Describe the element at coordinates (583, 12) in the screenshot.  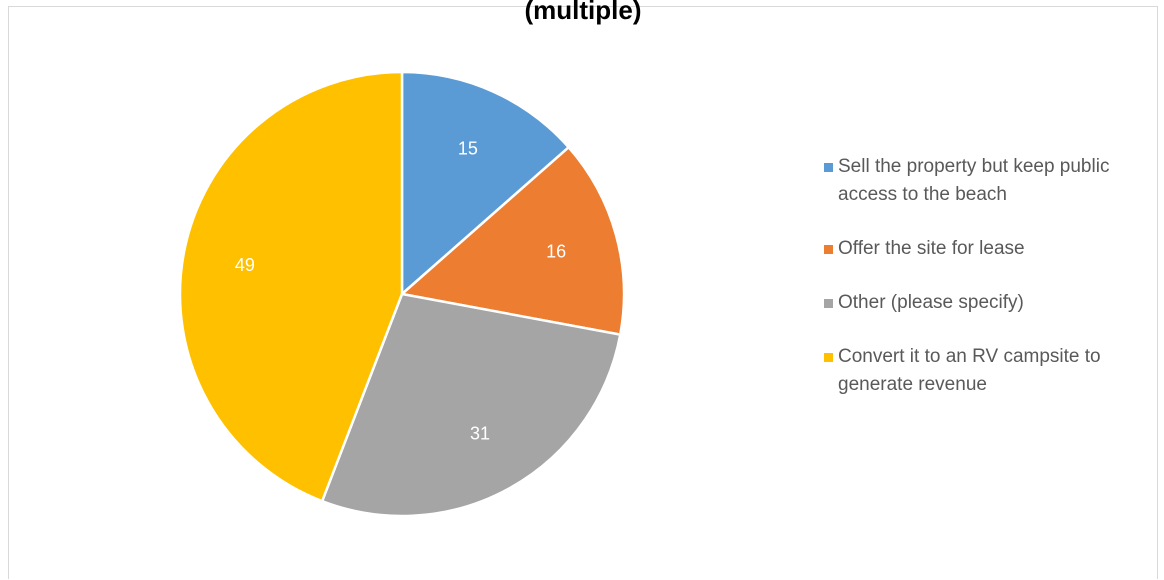
I see `chart-title: (multiple)` at that location.